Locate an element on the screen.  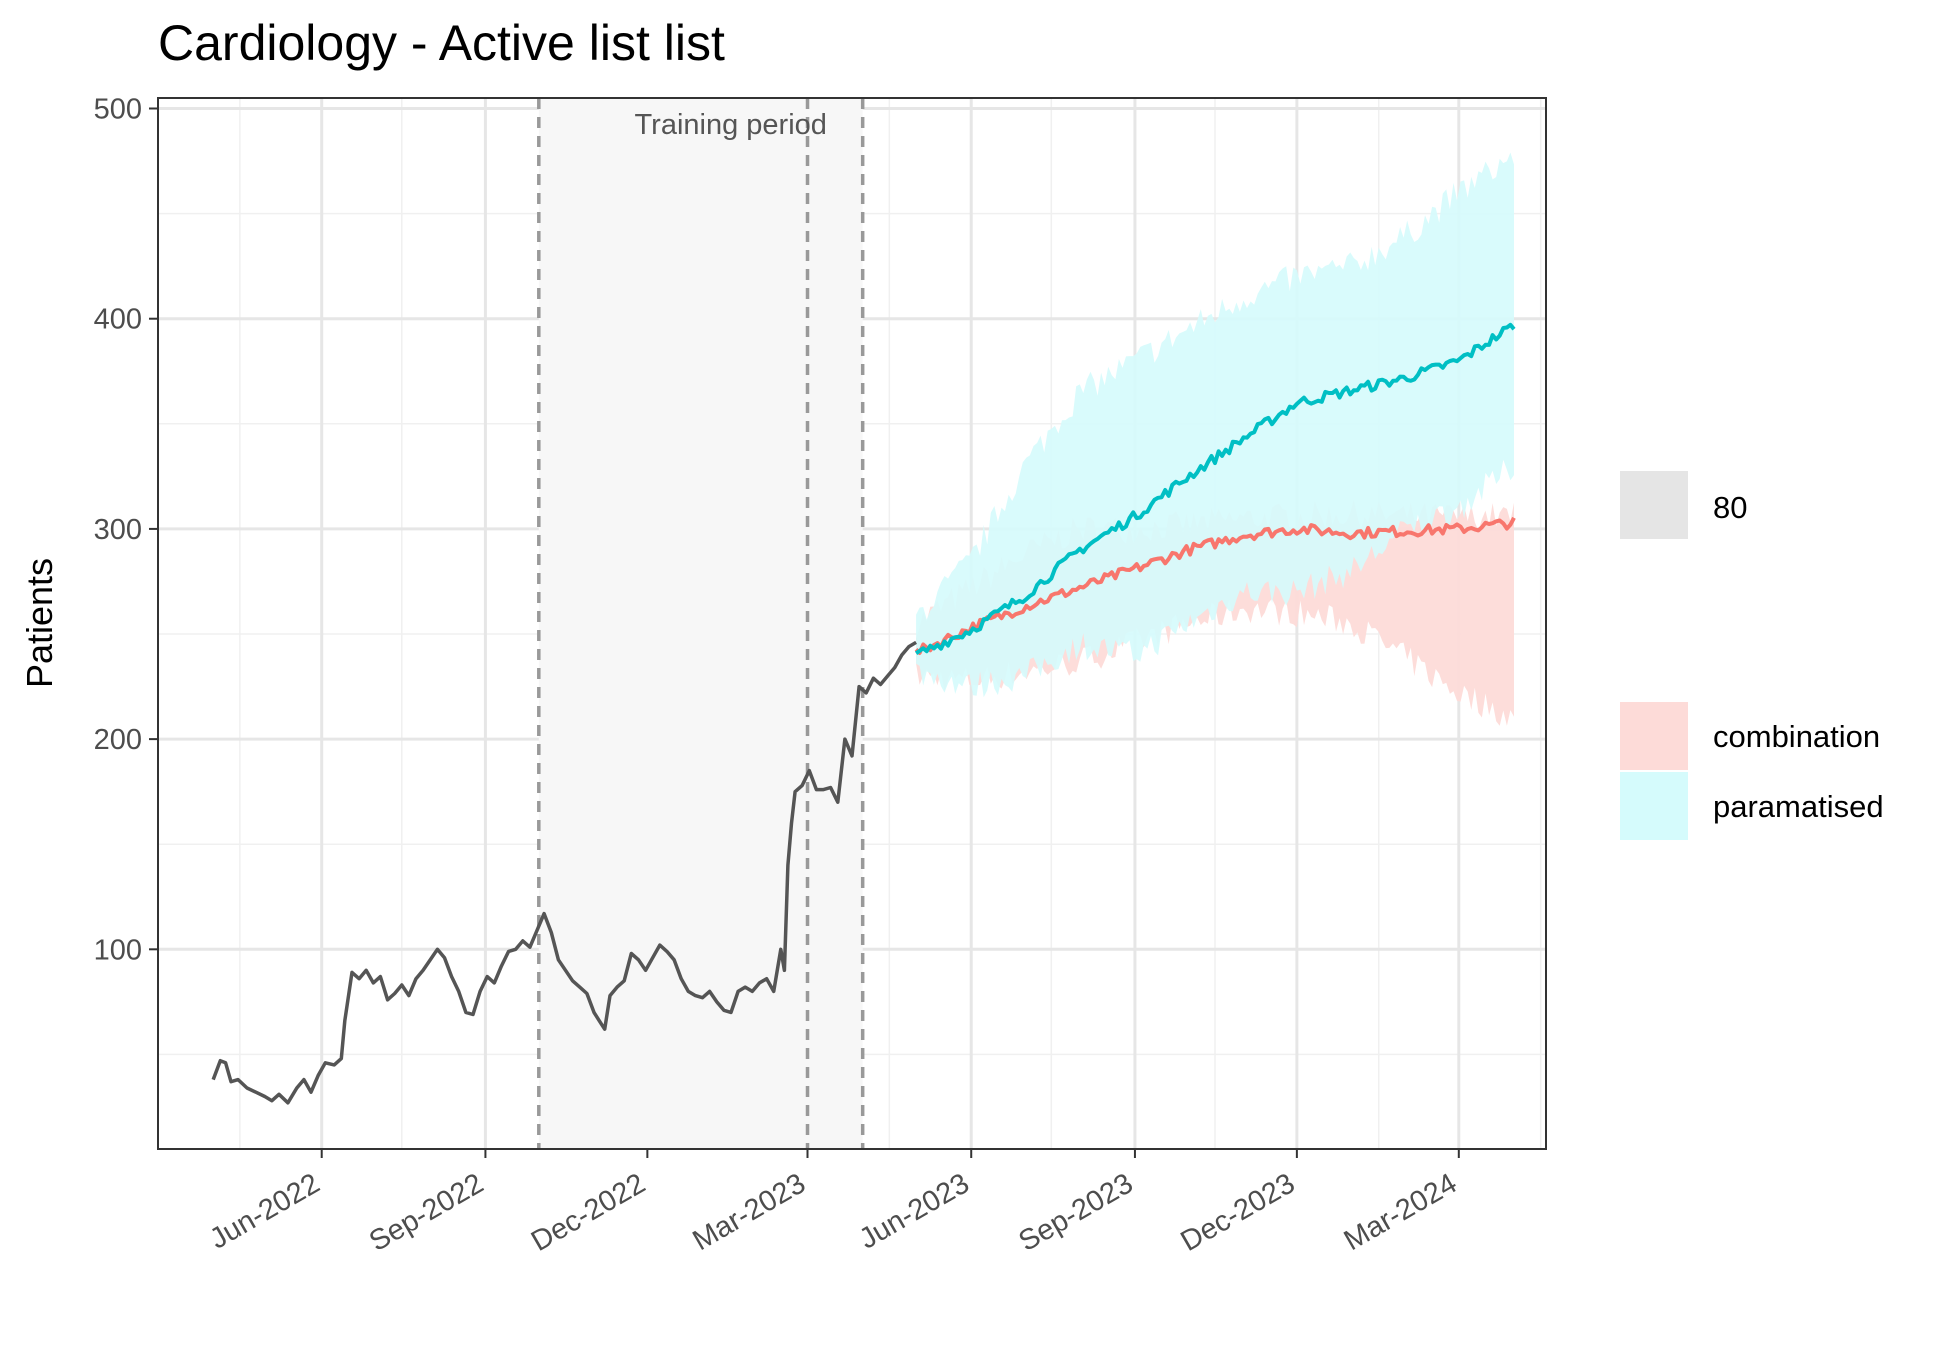
y-axis: 100 200 300 400 500 is located at coordinates (126, 530).